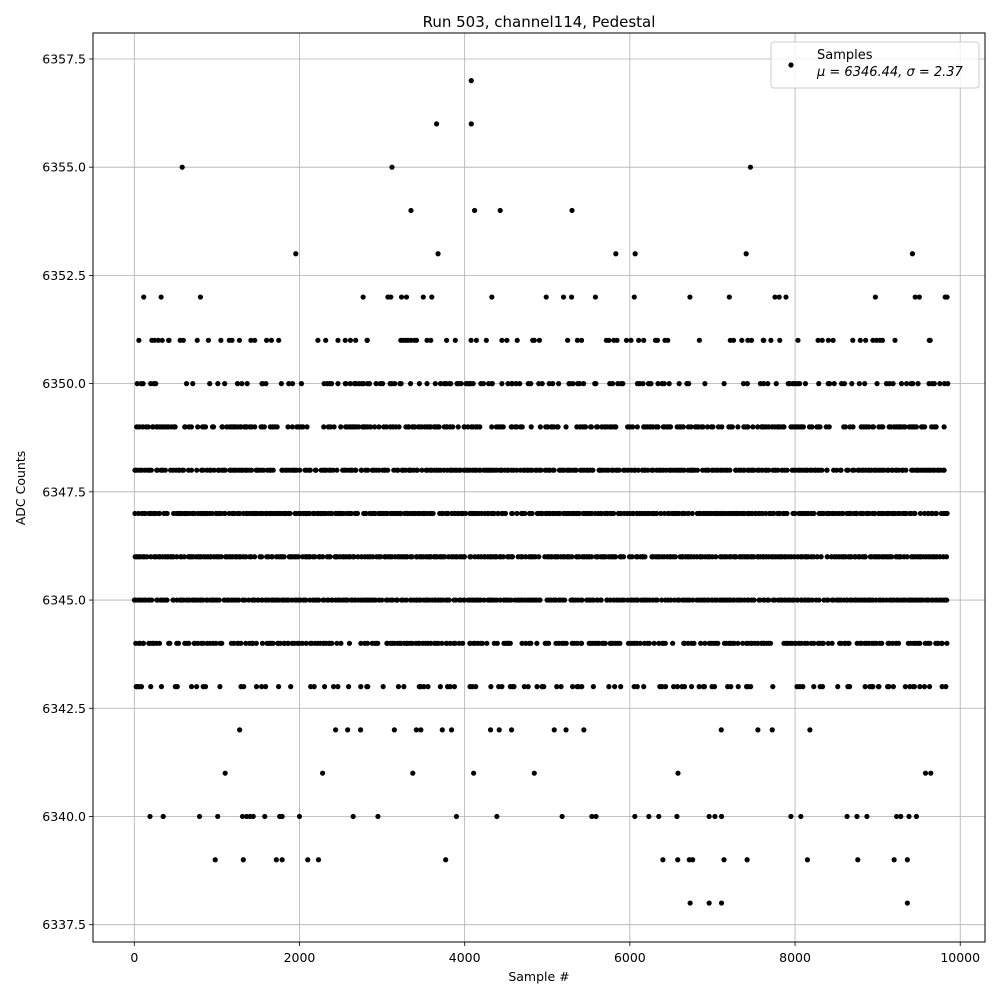  What do you see at coordinates (64, 275) in the screenshot?
I see `y-tick-label: 6352.5` at bounding box center [64, 275].